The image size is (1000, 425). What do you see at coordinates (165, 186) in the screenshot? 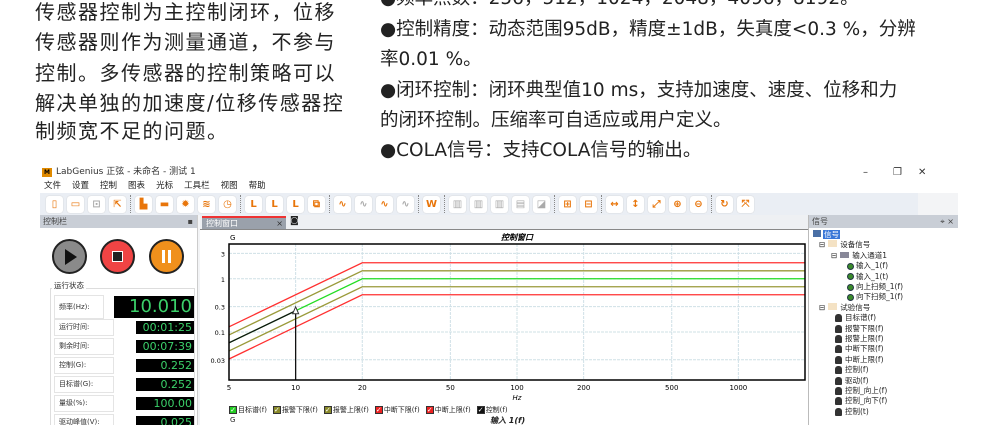
I see `menu-item: 光标` at bounding box center [165, 186].